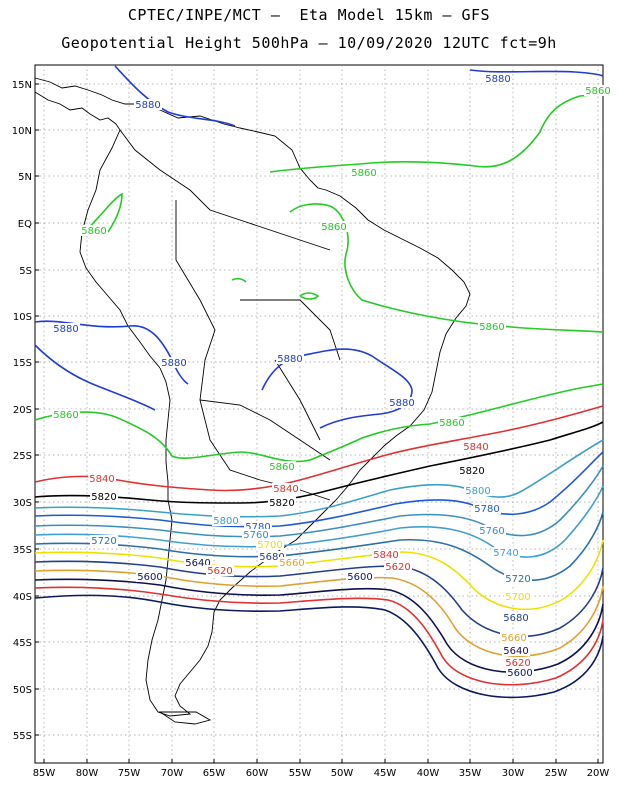 Image resolution: width=618 pixels, height=800 pixels. What do you see at coordinates (22, 690) in the screenshot?
I see `lat-tick-label: 50S` at bounding box center [22, 690].